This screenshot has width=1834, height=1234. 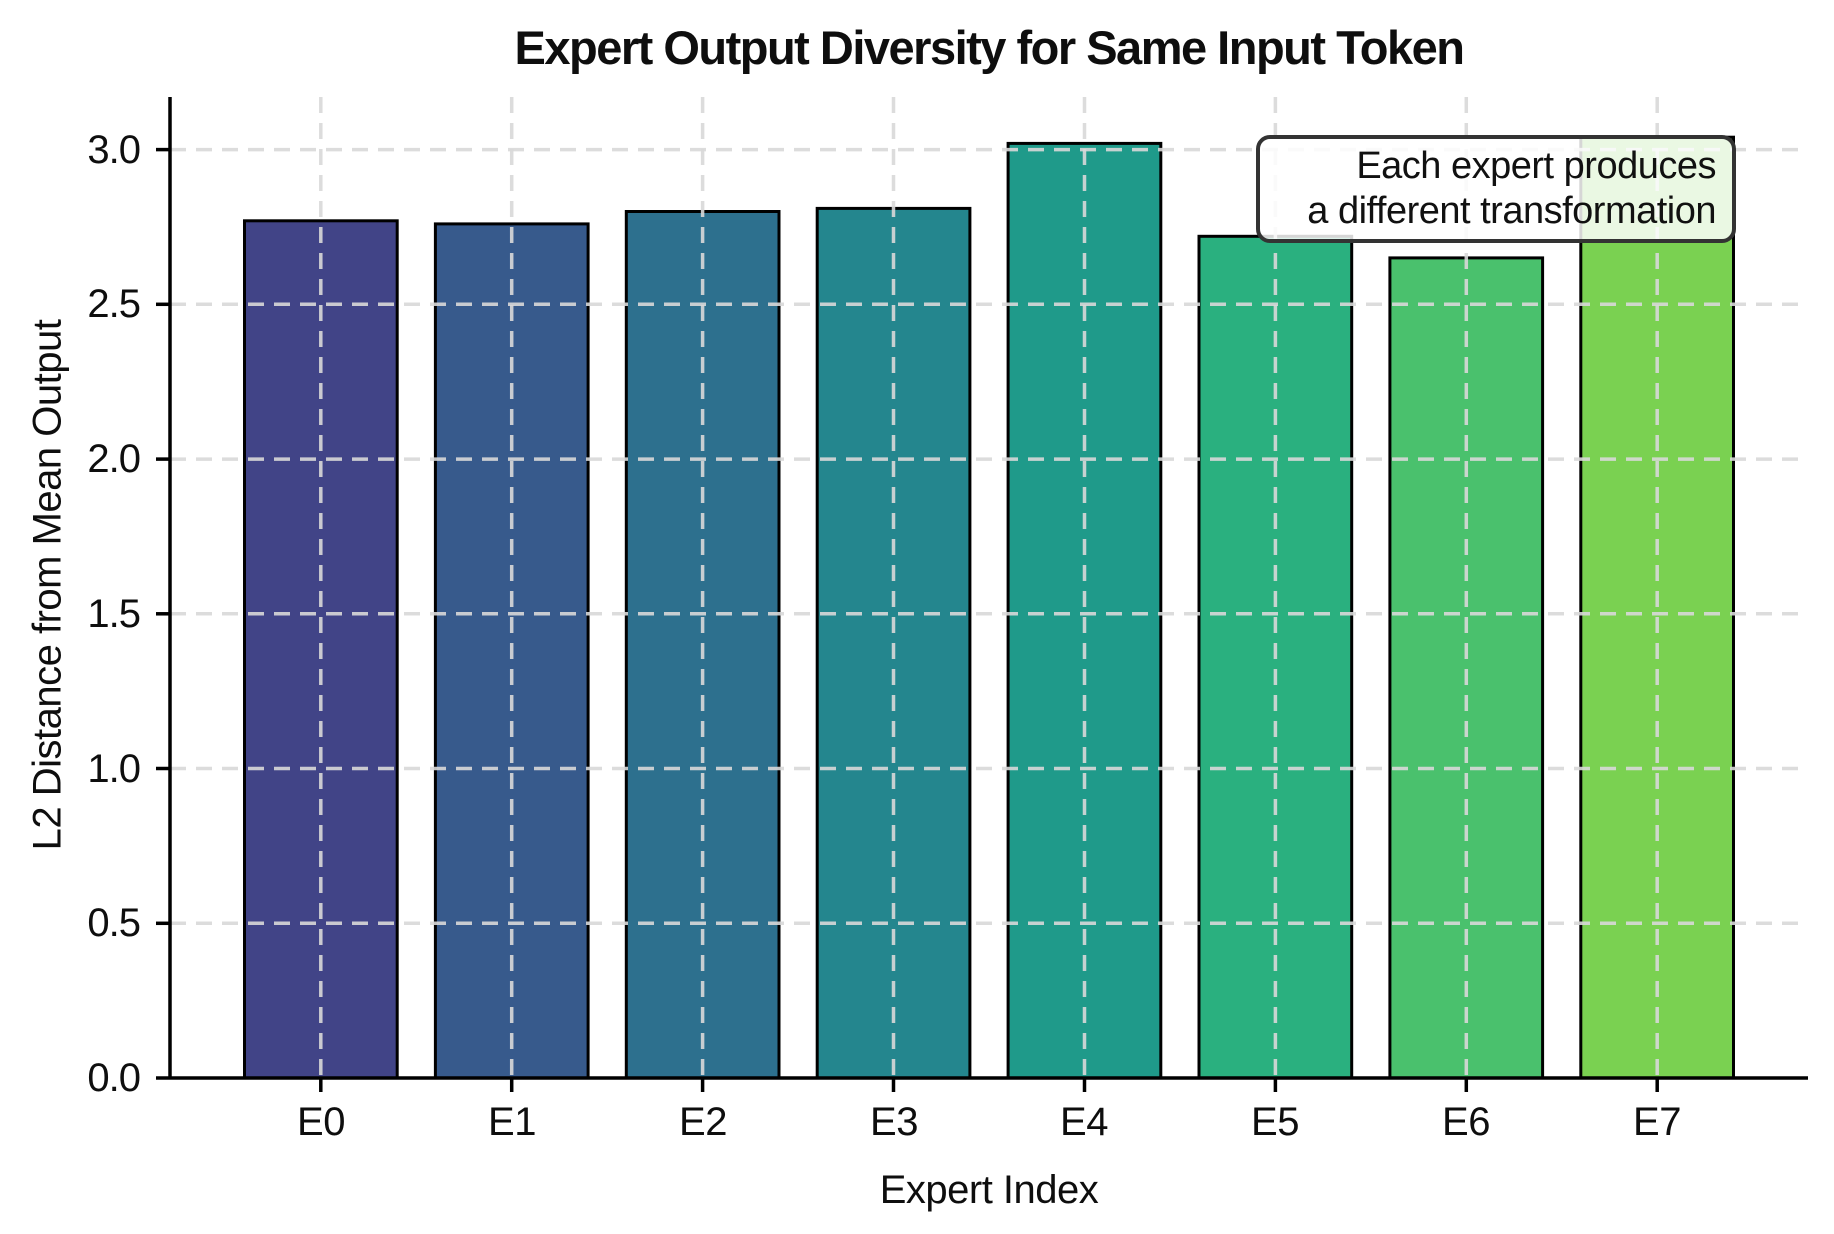 What do you see at coordinates (894, 1122) in the screenshot?
I see `x-tick-label-E3: E3` at bounding box center [894, 1122].